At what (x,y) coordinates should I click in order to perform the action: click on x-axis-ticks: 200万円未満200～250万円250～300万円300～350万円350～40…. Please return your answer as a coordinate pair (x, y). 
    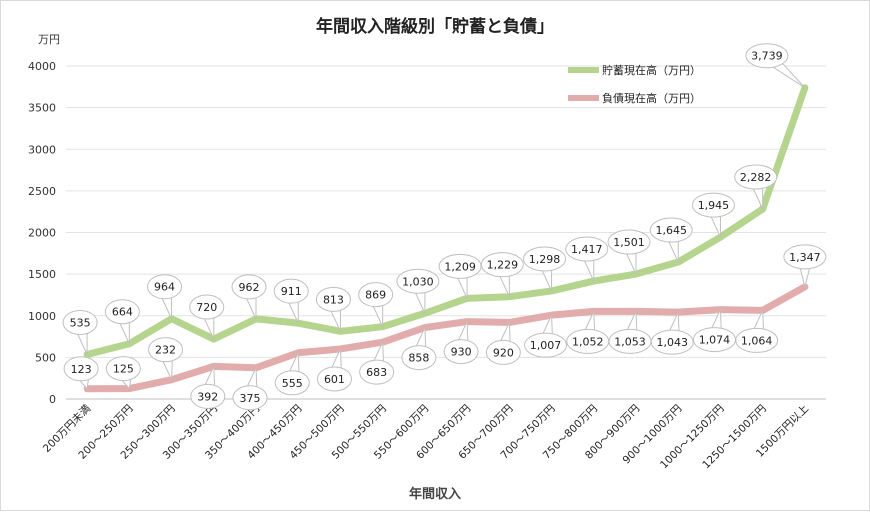
    Looking at the image, I should click on (426, 436).